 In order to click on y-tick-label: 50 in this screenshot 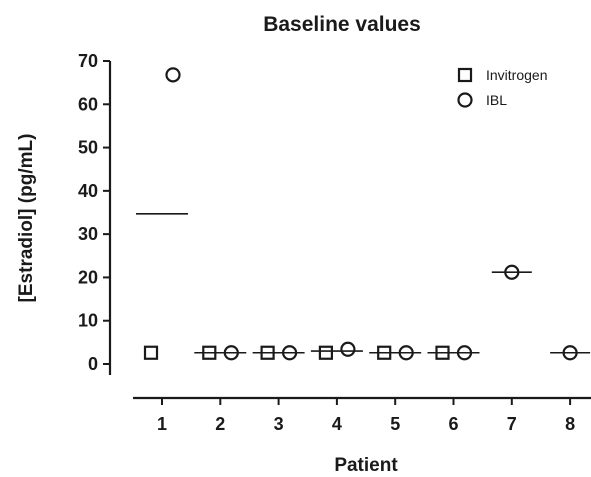, I will do `click(88, 148)`.